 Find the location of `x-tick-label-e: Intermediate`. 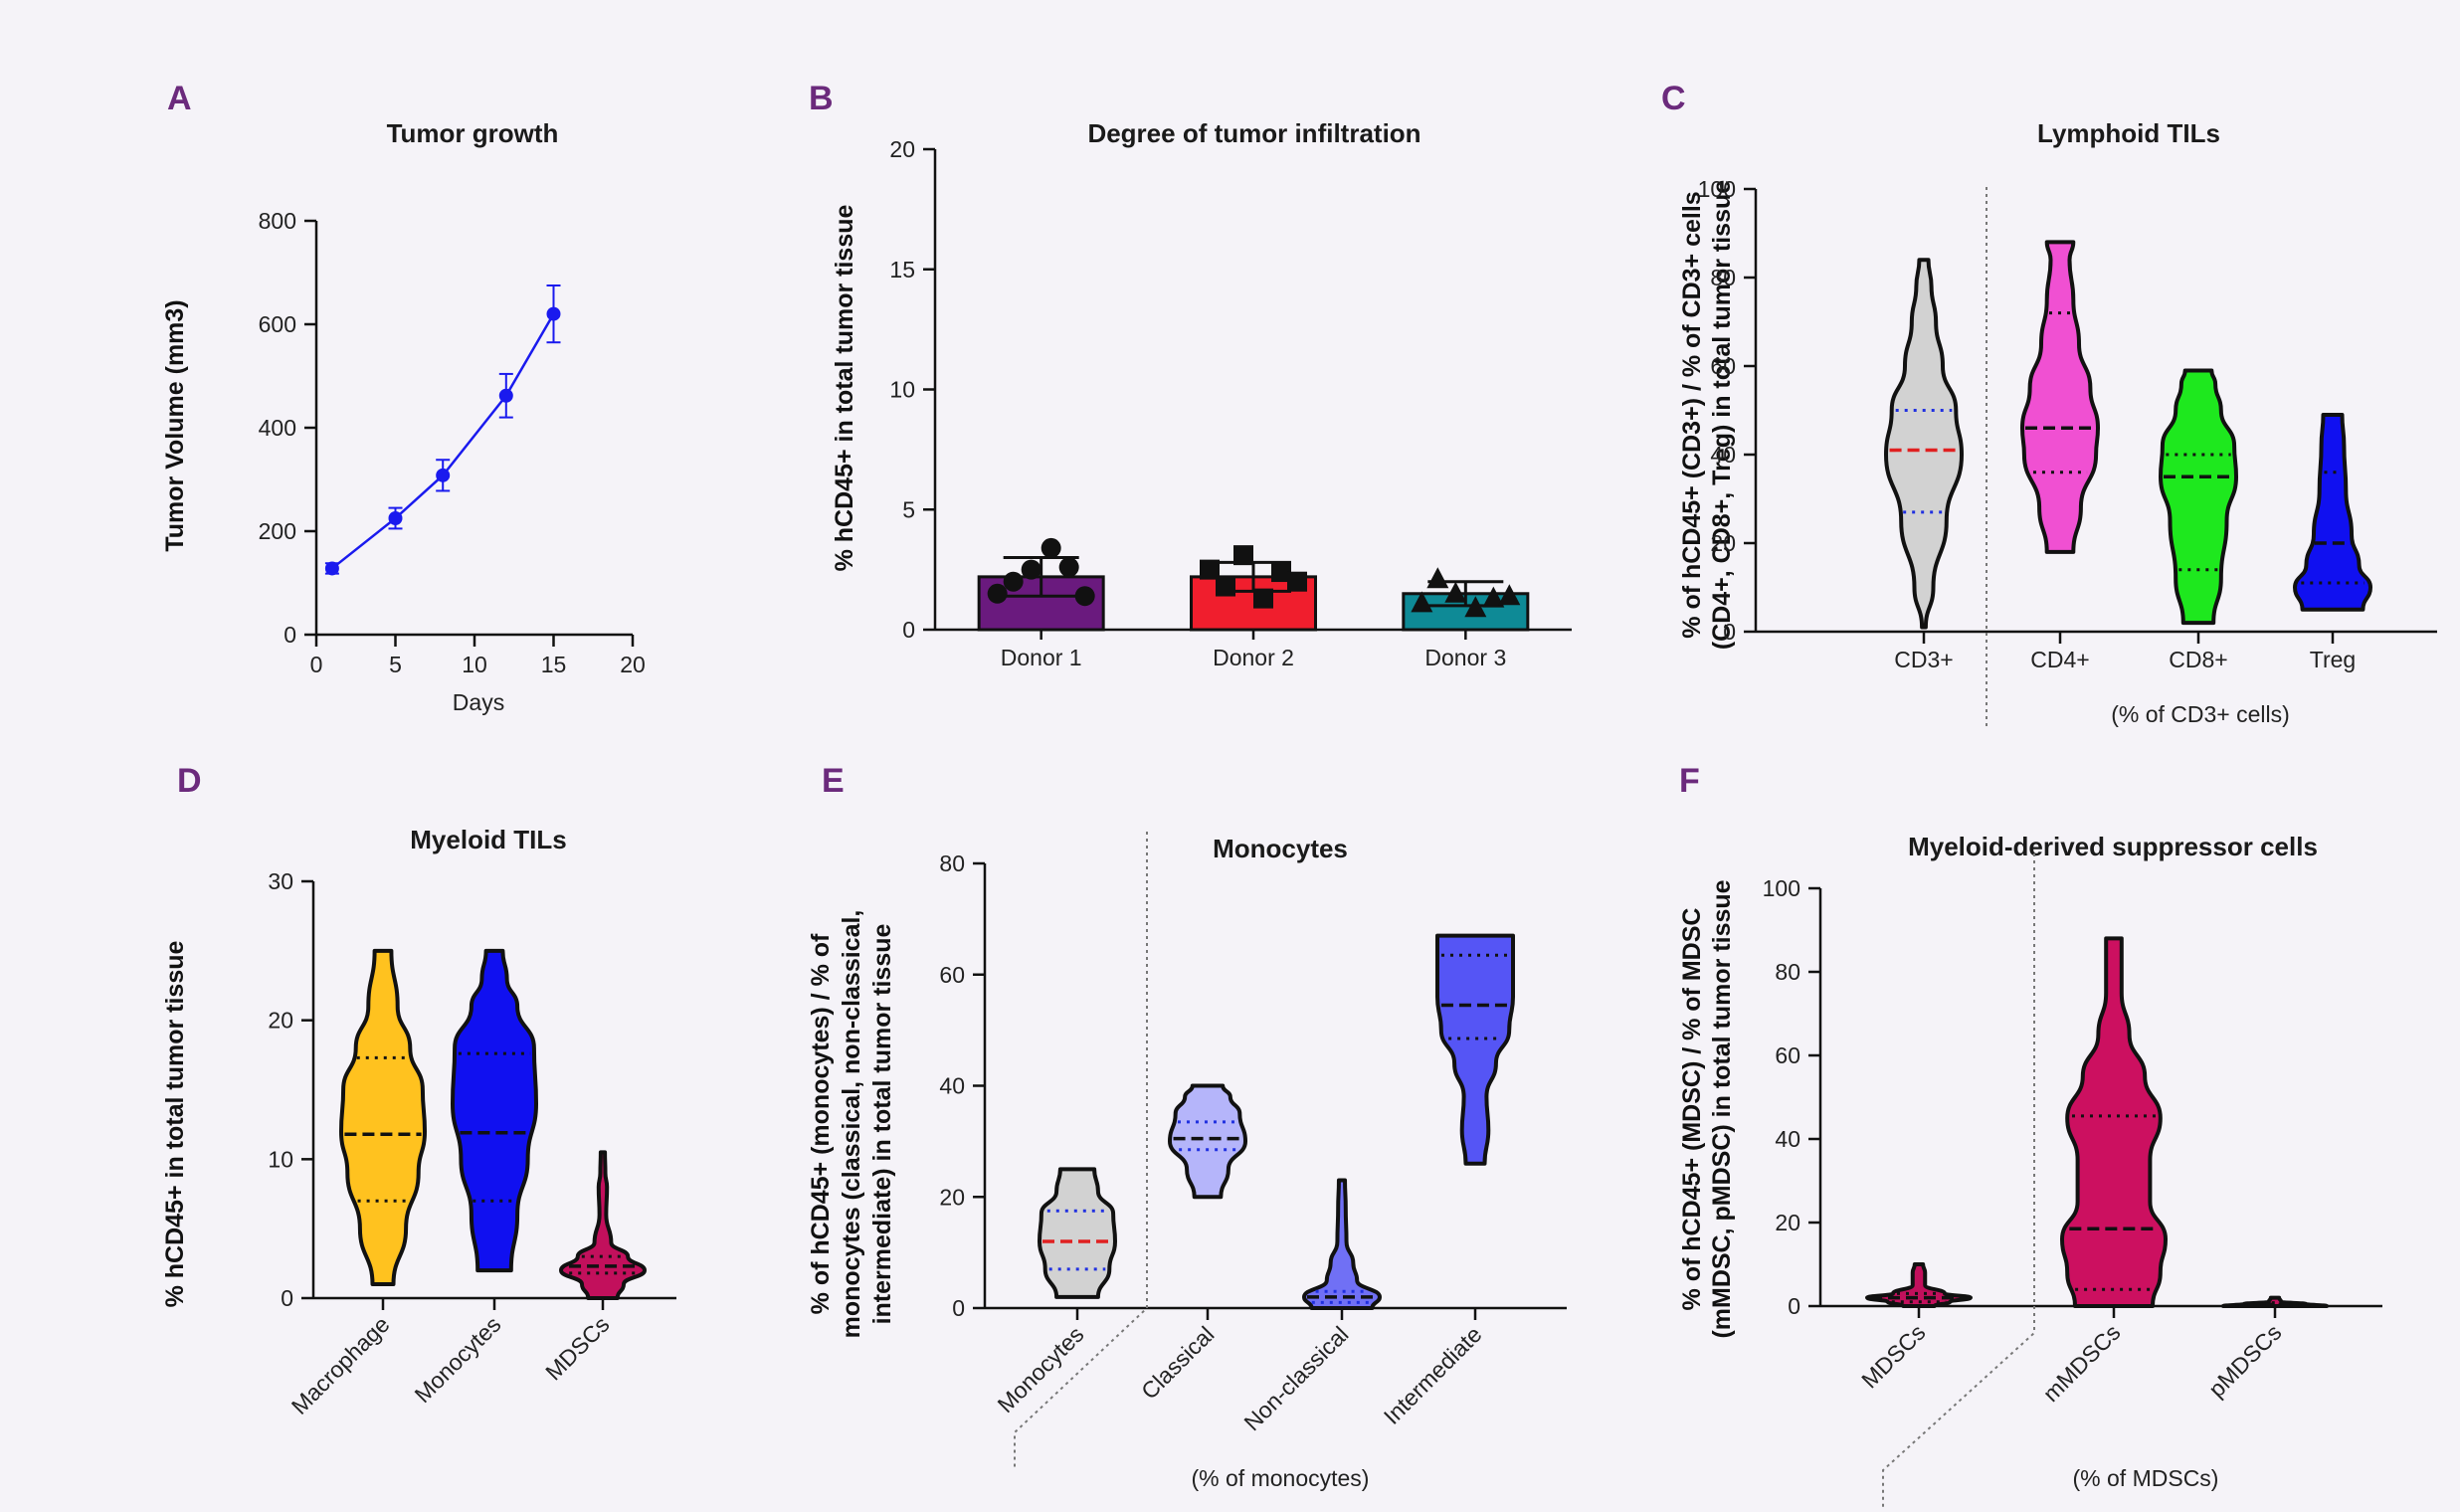

x-tick-label-e: Intermediate is located at coordinates (1433, 1375).